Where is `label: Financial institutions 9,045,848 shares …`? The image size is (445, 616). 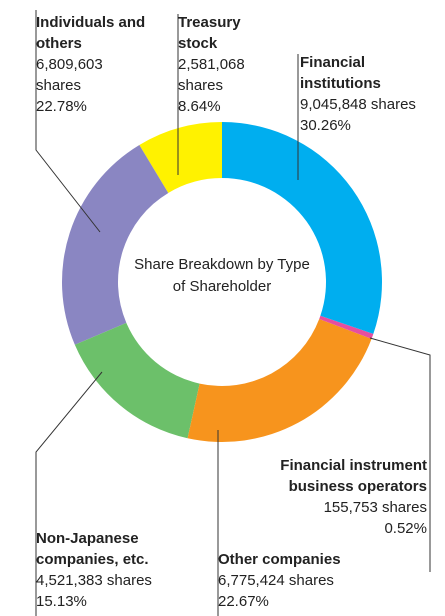 label: Financial institutions 9,045,848 shares … is located at coordinates (360, 94).